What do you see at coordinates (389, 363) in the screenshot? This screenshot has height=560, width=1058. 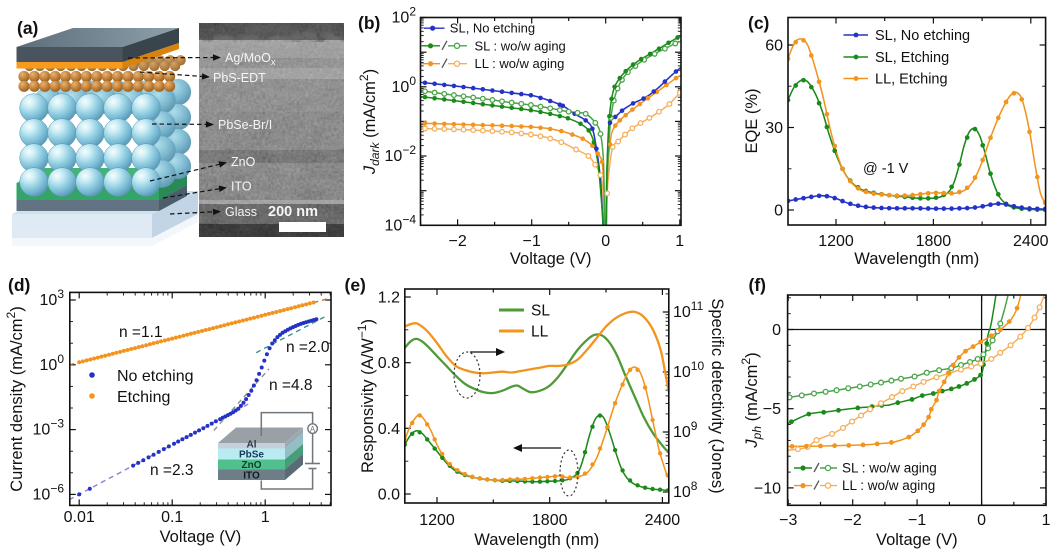 I see `svg-text: 0.8` at bounding box center [389, 363].